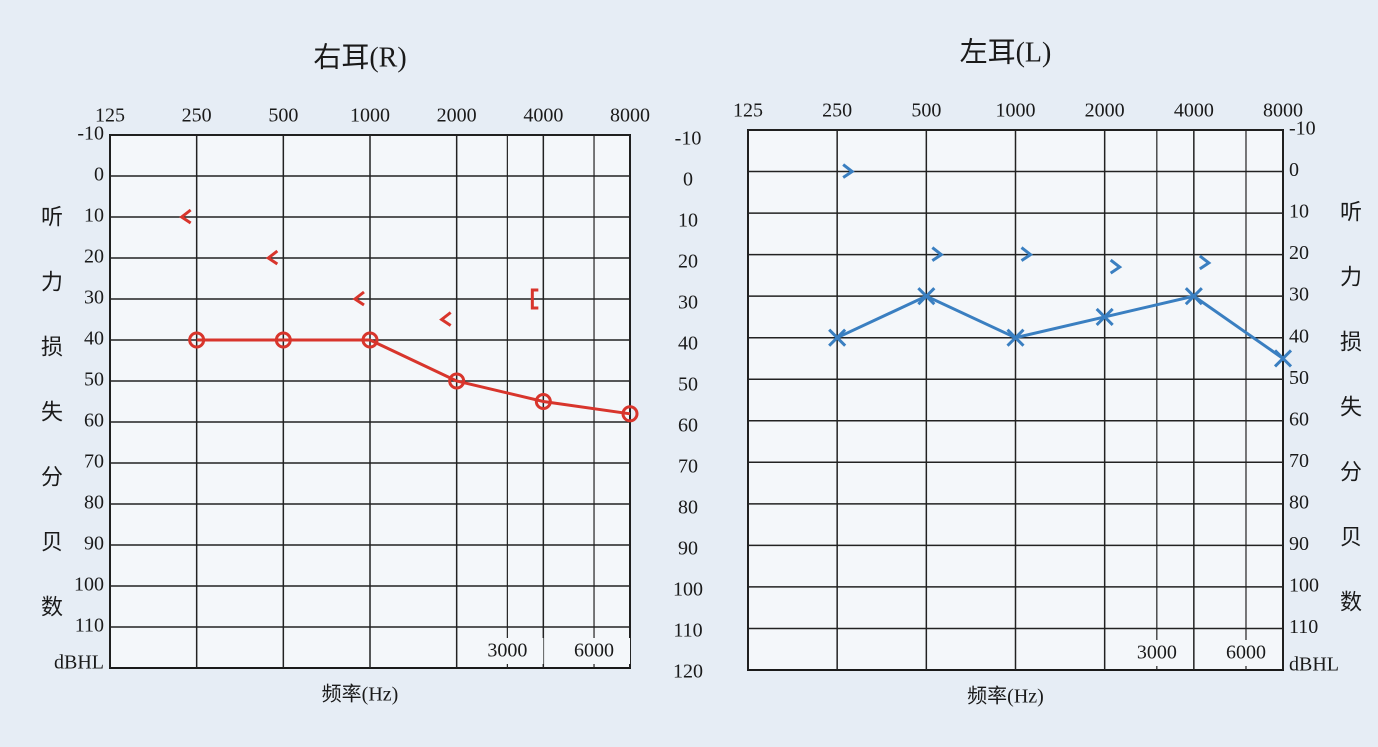 This screenshot has height=747, width=1378. I want to click on y2-tick-label: 90, so click(688, 549).